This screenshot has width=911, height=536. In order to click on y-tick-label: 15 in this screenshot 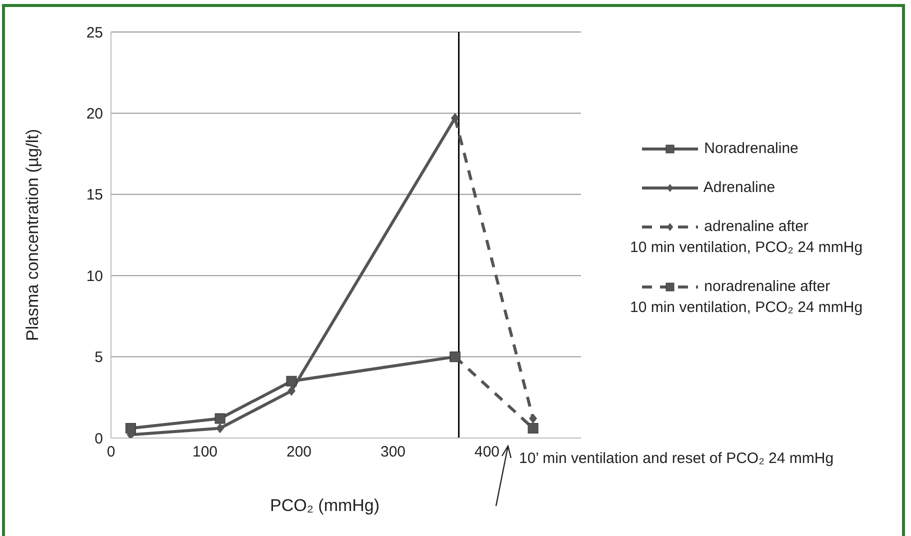, I will do `click(94, 195)`.